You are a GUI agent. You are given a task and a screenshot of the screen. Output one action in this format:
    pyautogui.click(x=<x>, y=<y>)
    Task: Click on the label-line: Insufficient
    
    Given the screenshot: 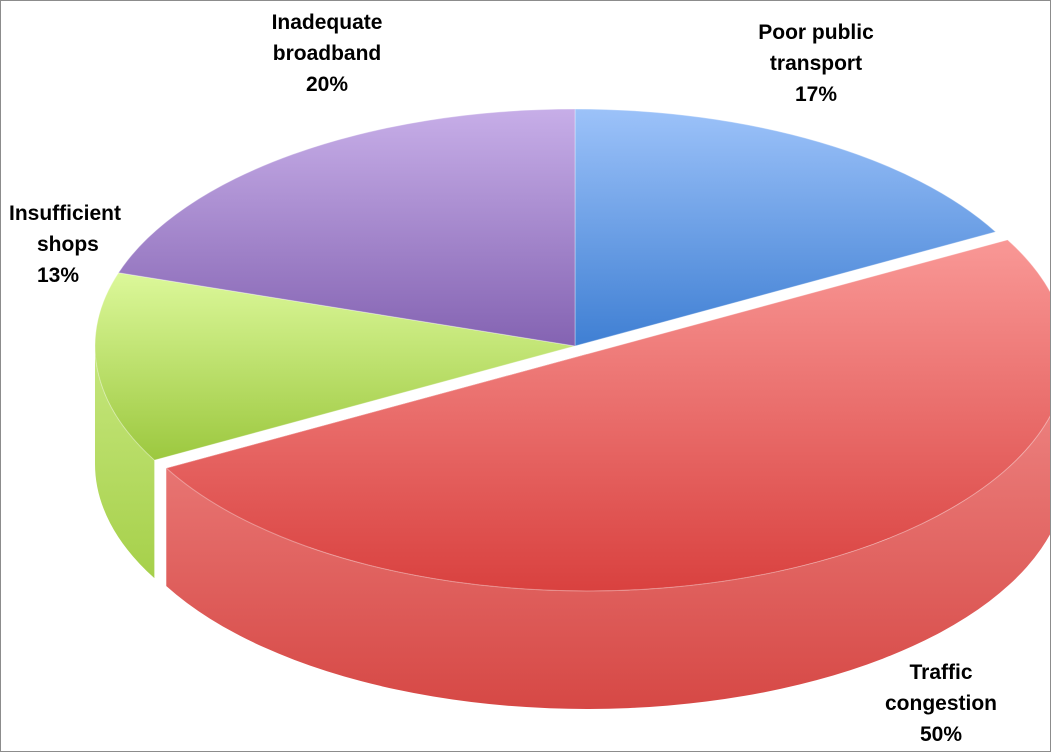 What is the action you would take?
    pyautogui.click(x=65, y=213)
    